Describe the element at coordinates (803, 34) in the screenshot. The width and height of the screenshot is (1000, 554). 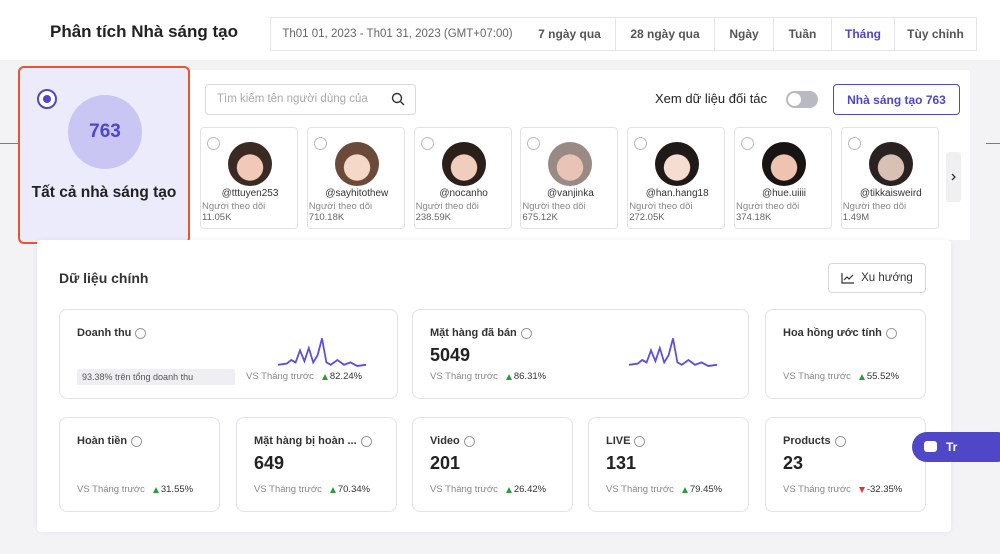
I see `tab: Tuần` at that location.